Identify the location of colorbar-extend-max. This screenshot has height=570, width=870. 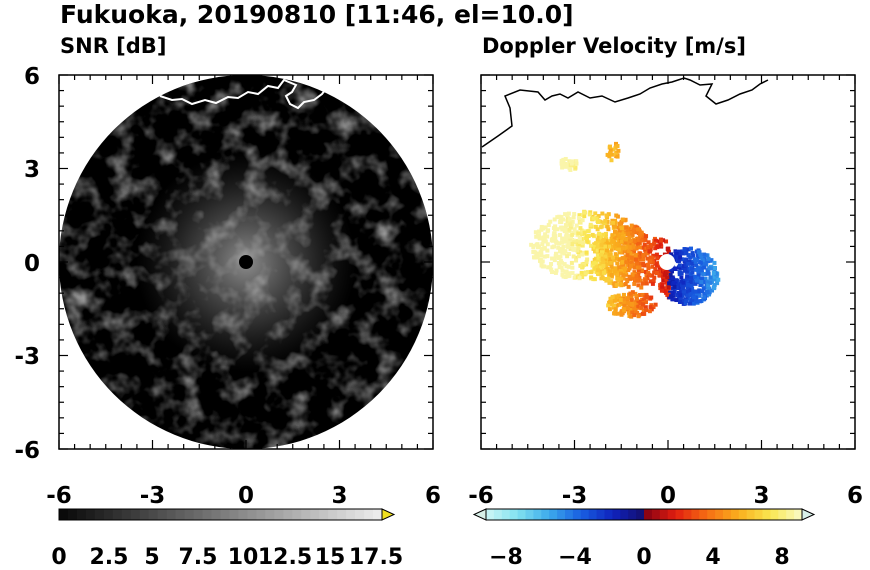
(808, 514).